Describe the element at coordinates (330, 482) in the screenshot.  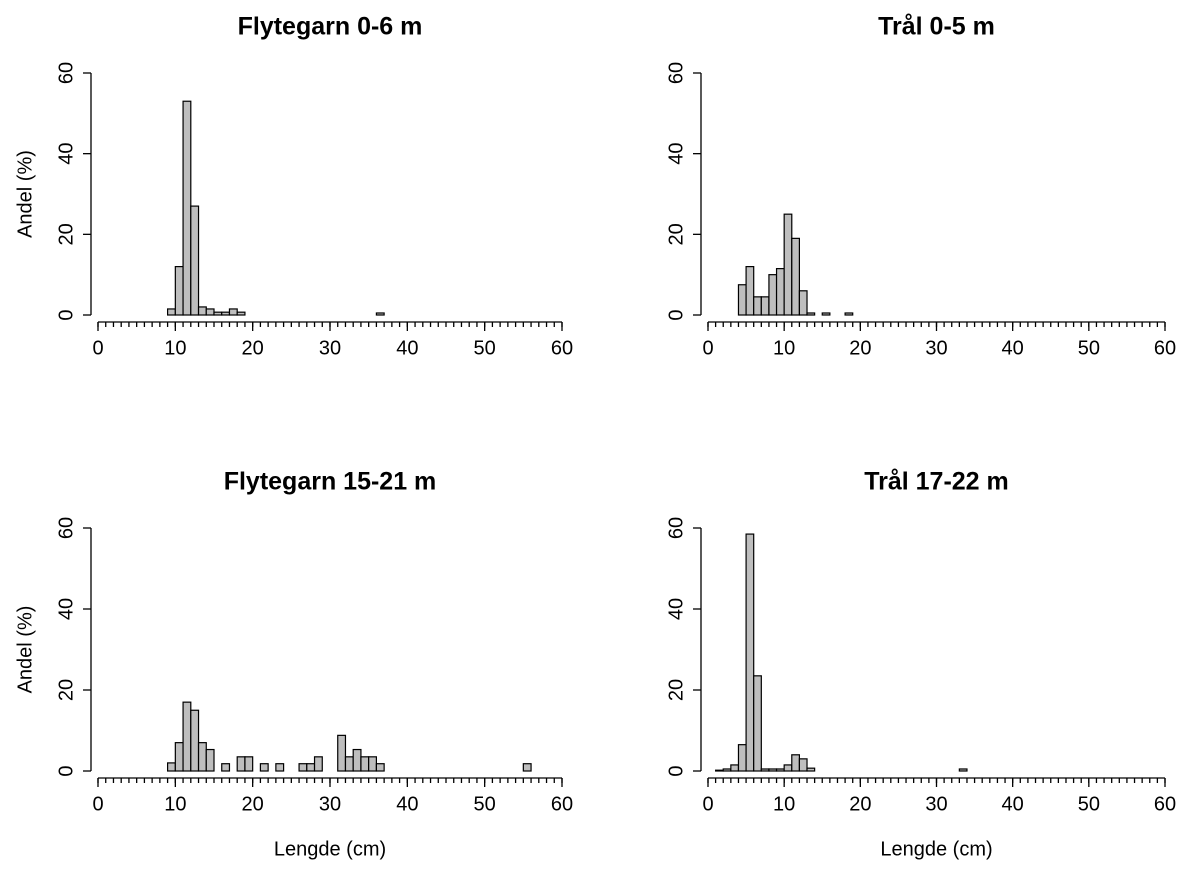
I see `chart-title: Flytegarn 15-21 m` at that location.